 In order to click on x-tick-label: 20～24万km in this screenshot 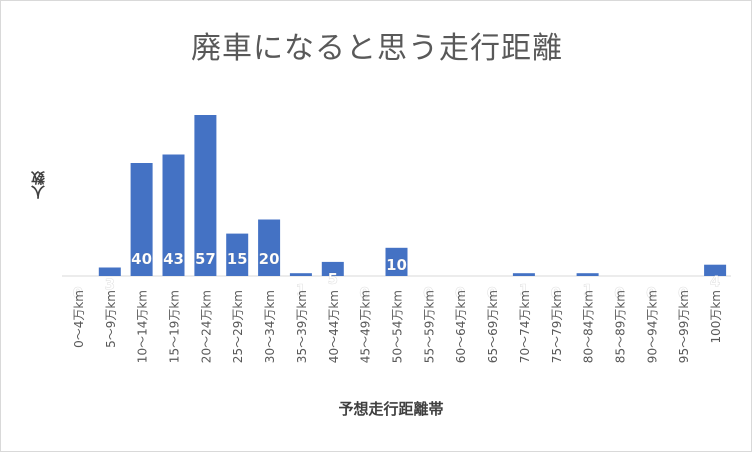, I will do `click(206, 326)`.